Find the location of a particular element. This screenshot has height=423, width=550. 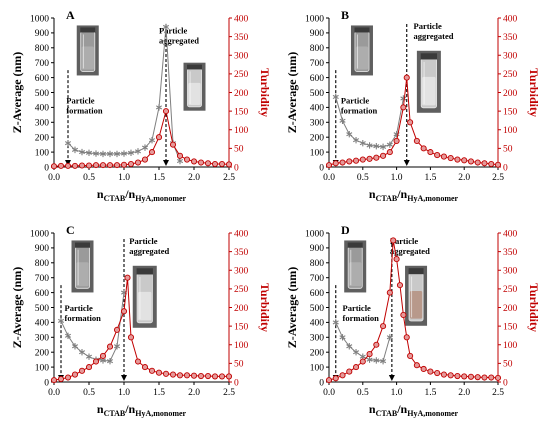

y-axis-left-title: Z-Average (nm) is located at coordinates (292, 307).